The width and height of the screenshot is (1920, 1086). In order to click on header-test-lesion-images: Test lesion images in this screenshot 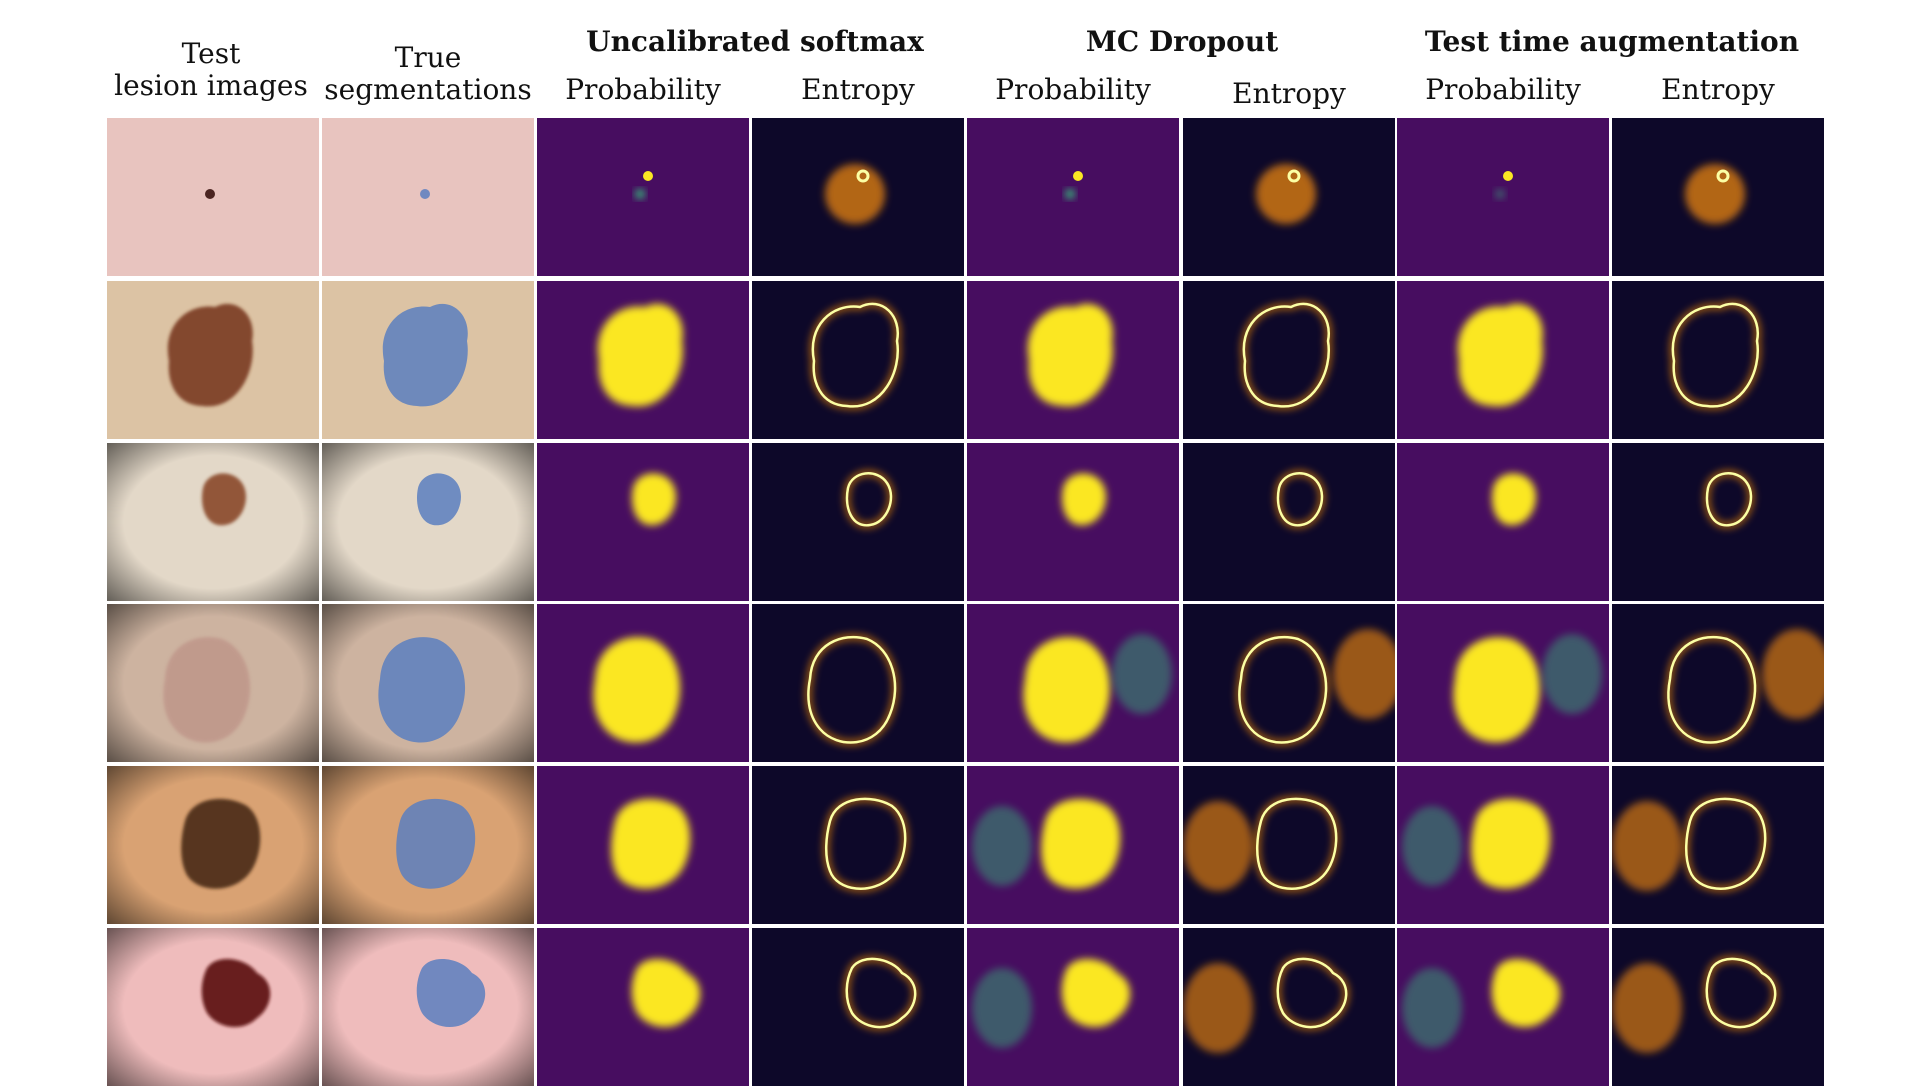, I will do `click(211, 70)`.